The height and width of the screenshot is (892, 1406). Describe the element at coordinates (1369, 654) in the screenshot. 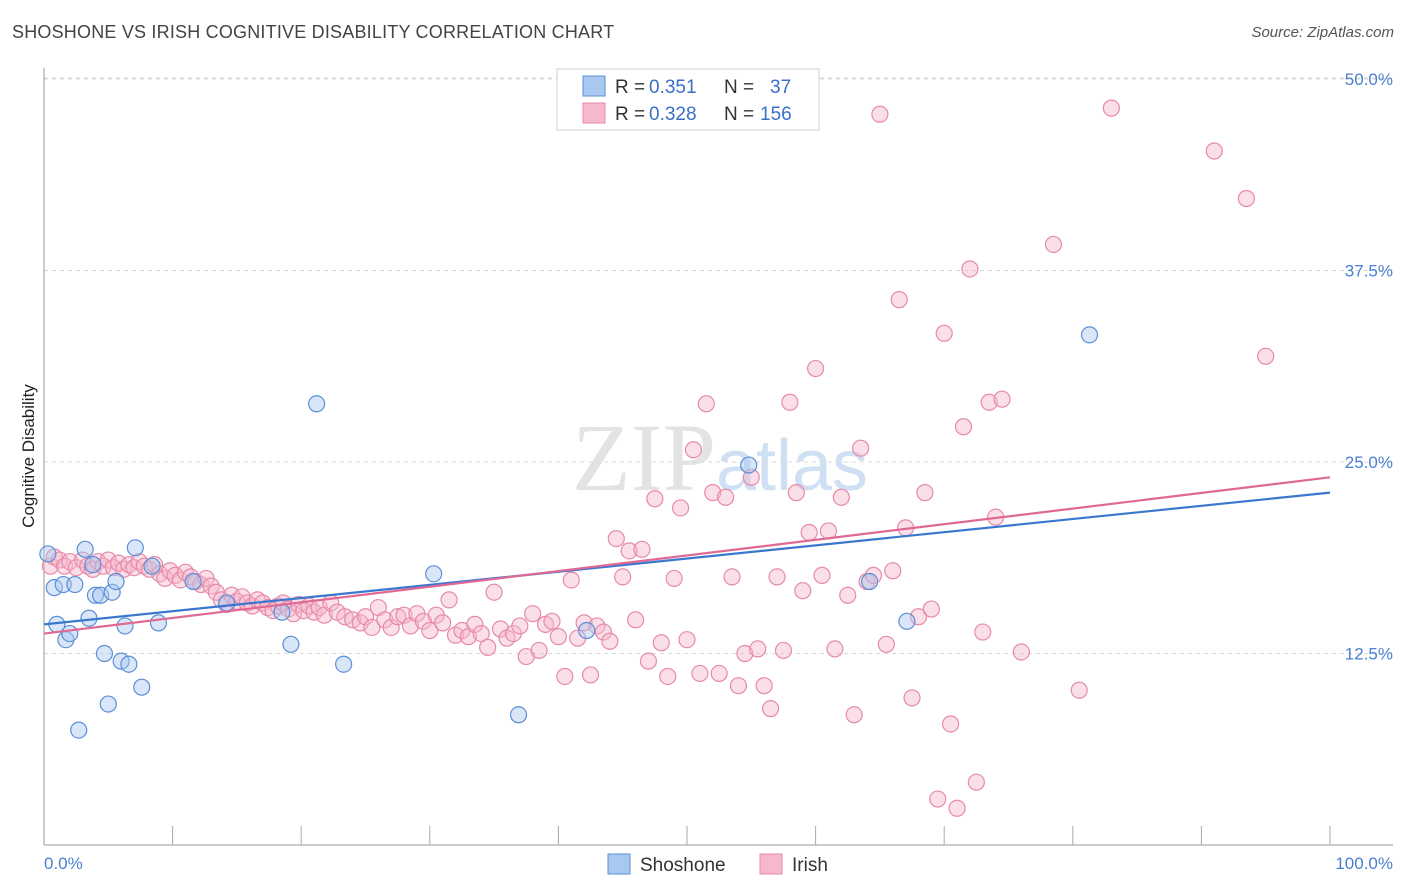

I see `y-tick-label-0: 12.5%` at that location.